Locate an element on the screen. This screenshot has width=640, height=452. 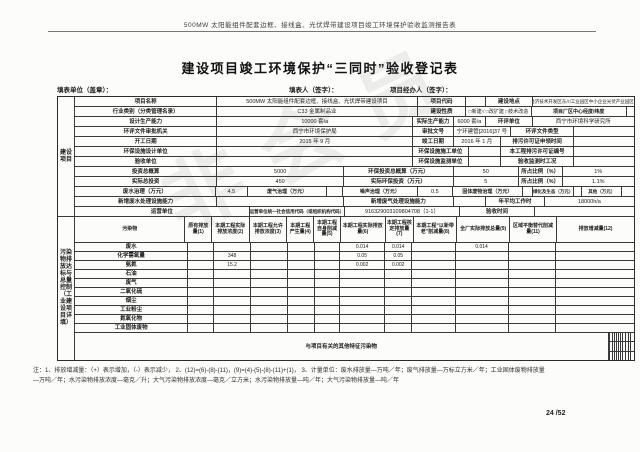
pollutant-name: 工业粉尘 is located at coordinates (132, 310).